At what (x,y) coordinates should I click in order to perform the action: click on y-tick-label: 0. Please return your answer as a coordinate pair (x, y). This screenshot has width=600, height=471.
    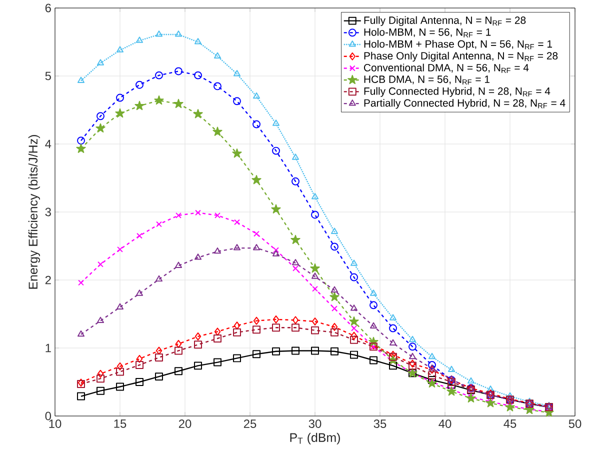
    Looking at the image, I should click on (48, 416).